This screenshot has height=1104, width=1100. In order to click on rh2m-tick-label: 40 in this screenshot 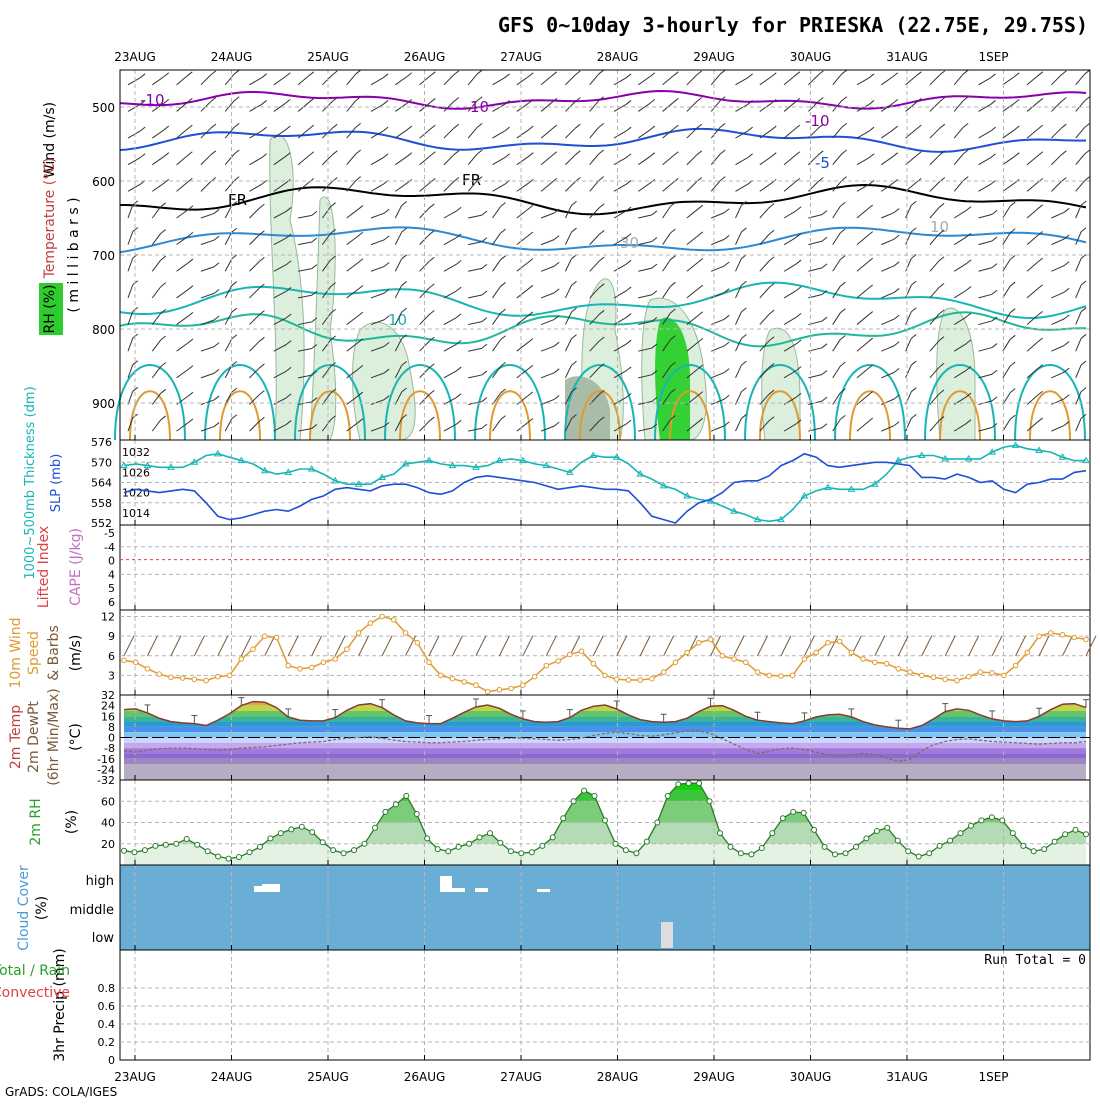, I will do `click(108, 823)`.